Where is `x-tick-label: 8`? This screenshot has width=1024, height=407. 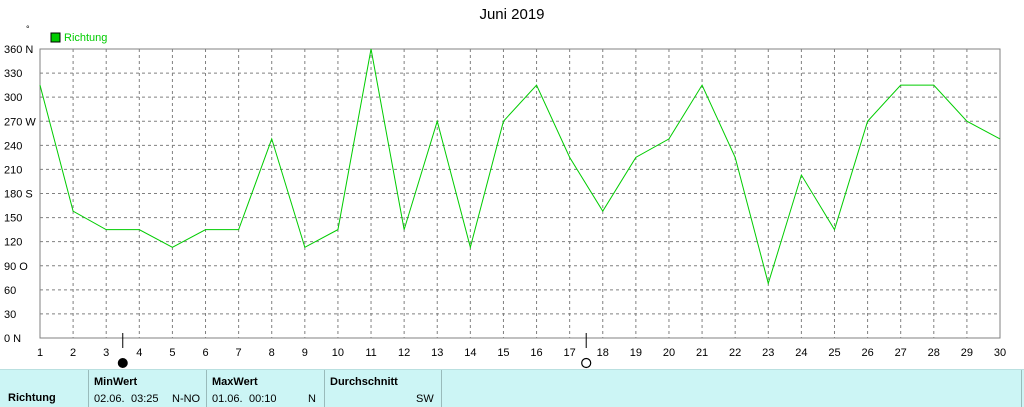 x-tick-label: 8 is located at coordinates (272, 353).